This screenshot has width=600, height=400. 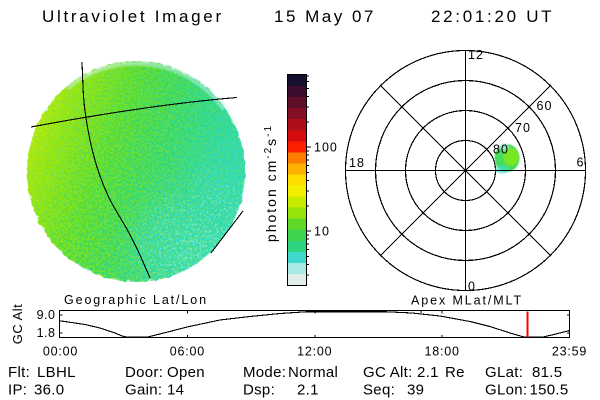 What do you see at coordinates (49, 390) in the screenshot?
I see `svg-text: 36.0` at bounding box center [49, 390].